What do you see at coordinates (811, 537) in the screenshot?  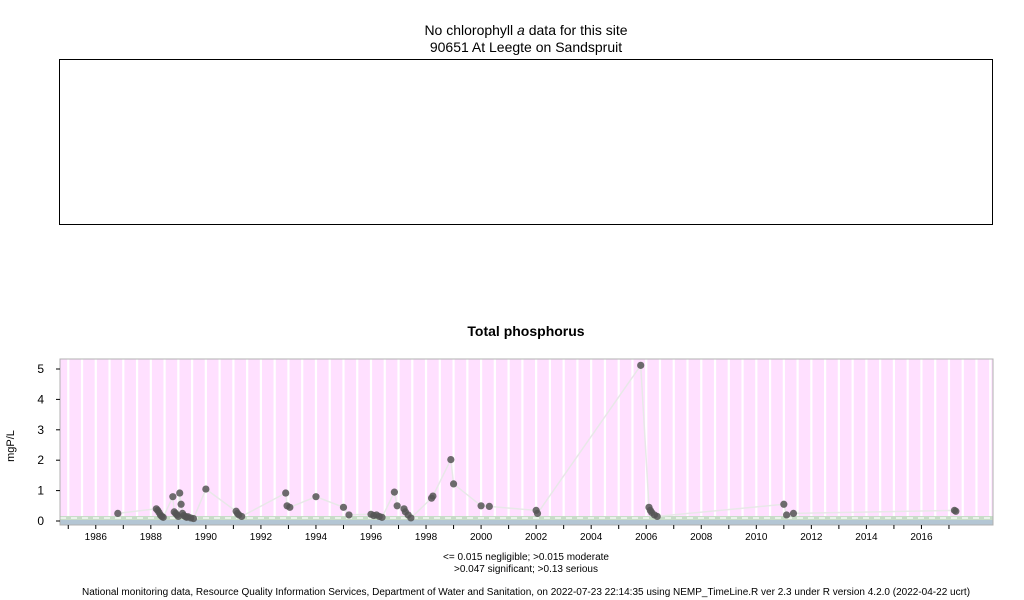 I see `x-tick-label: 2012` at bounding box center [811, 537].